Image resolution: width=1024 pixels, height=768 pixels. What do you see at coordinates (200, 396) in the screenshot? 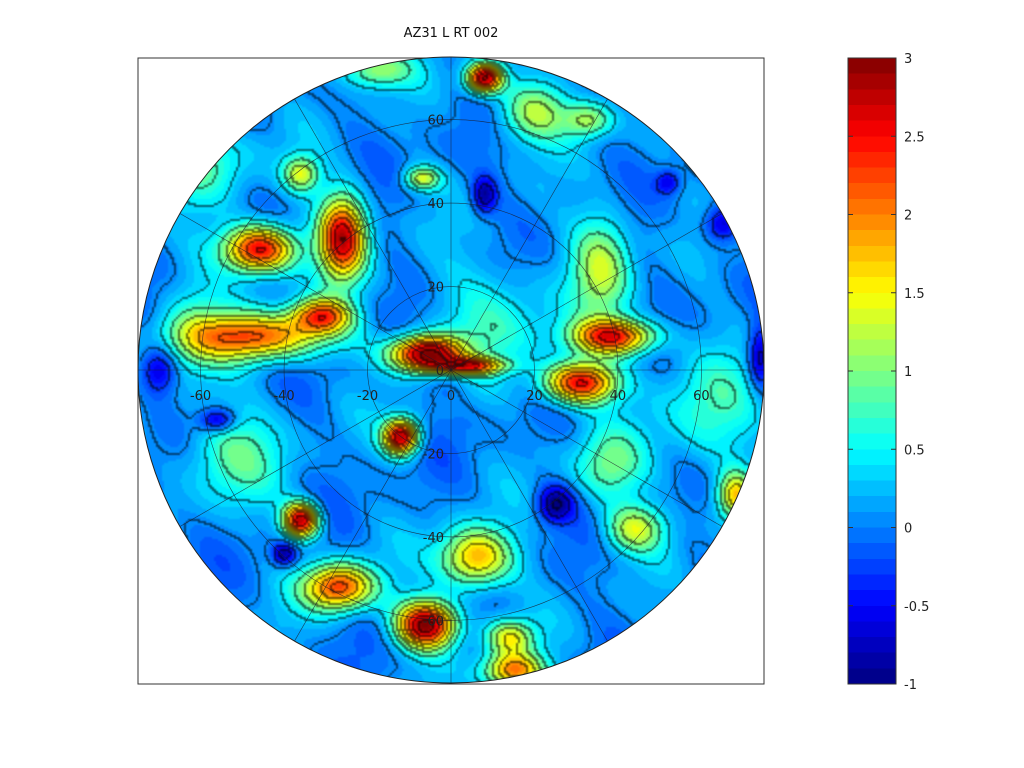
I see `x-tick-label: -60` at bounding box center [200, 396].